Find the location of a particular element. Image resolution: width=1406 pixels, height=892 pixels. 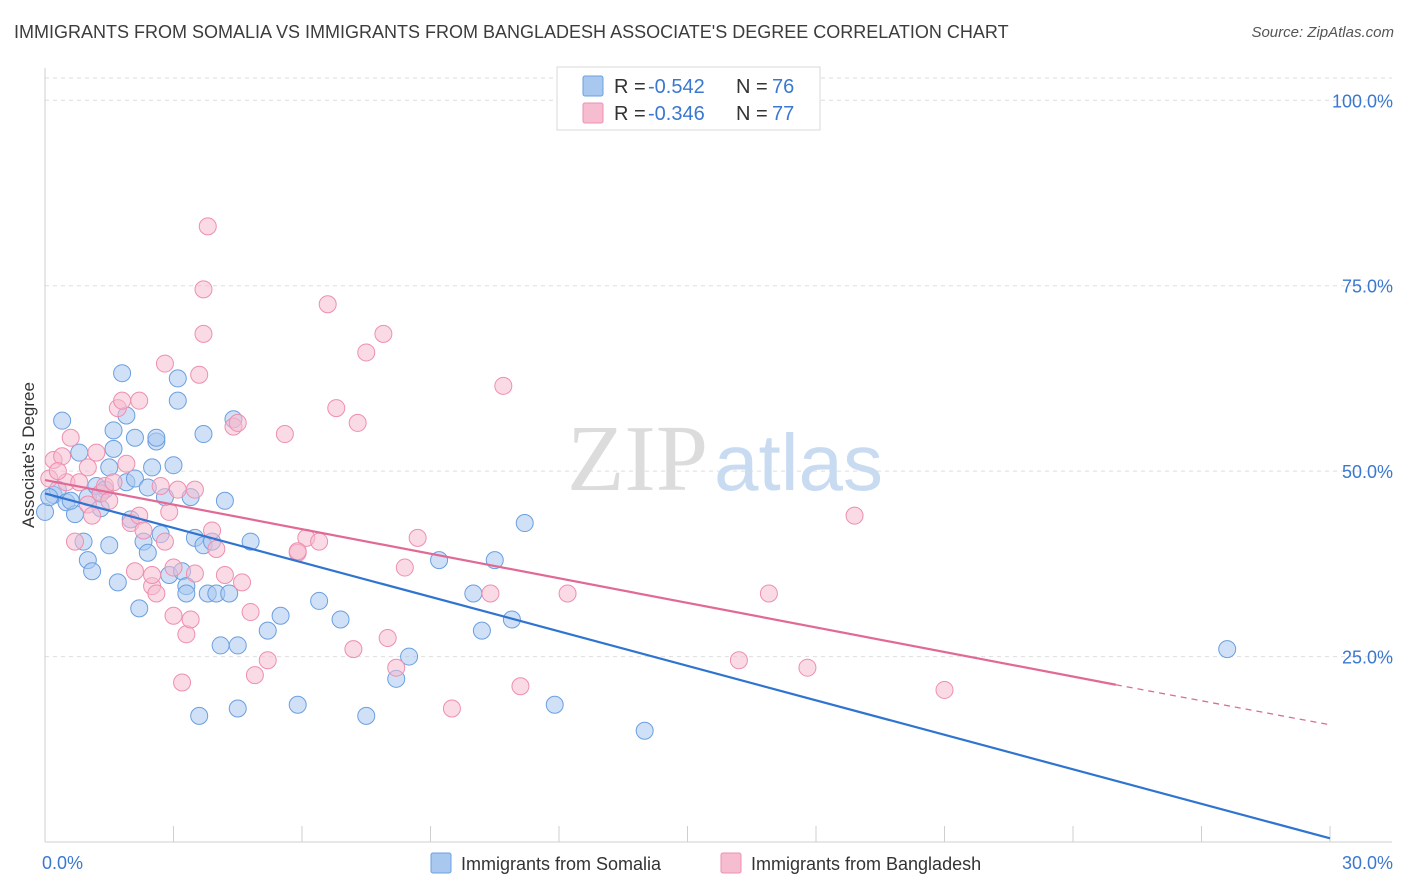

legend-somalia-label: Immigrants from Somalia is located at coordinates (561, 864).